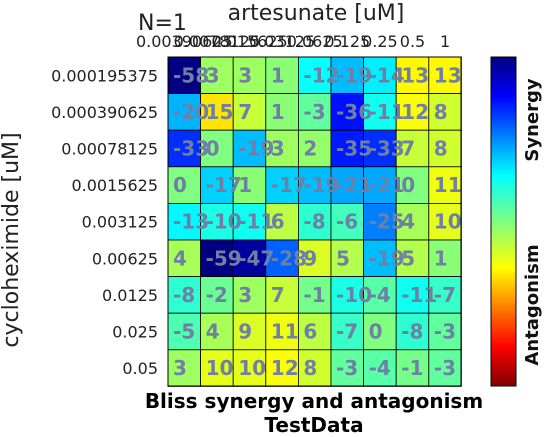 The width and height of the screenshot is (544, 437). What do you see at coordinates (135, 332) in the screenshot?
I see `y-tick-label: 0.025` at bounding box center [135, 332].